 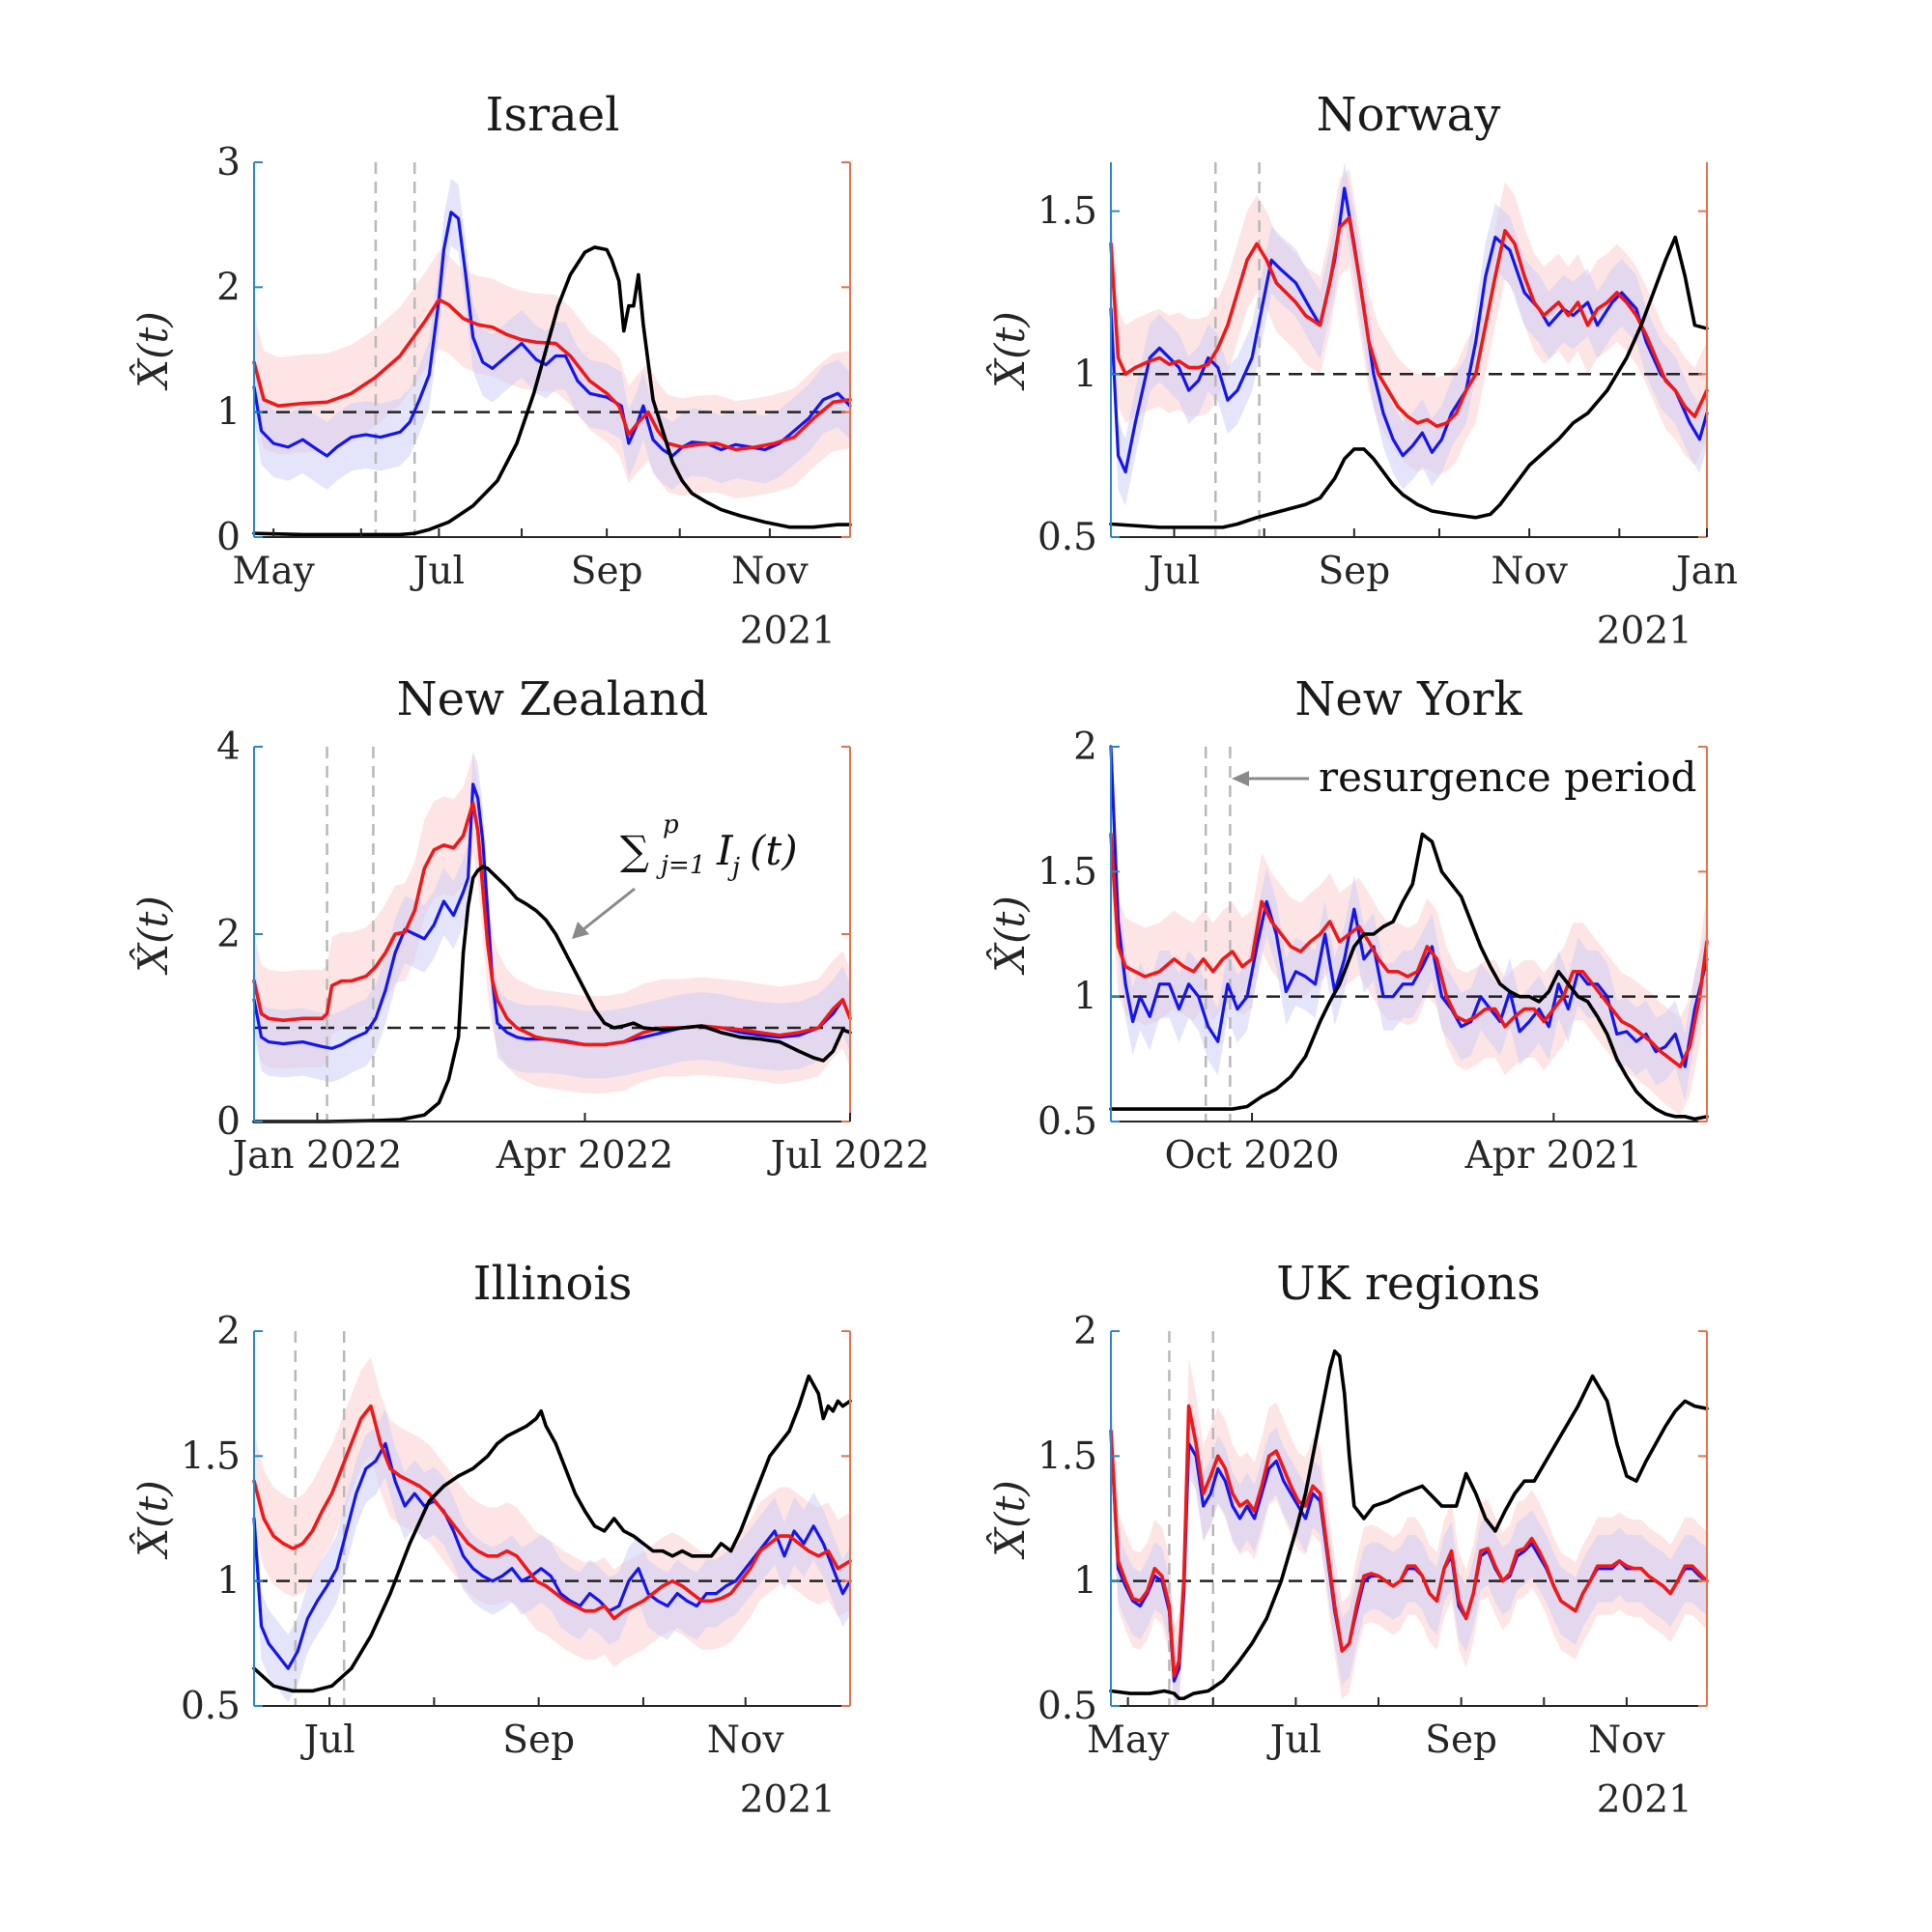 I want to click on annotation-resurgence-text: resurgence period, so click(x=1508, y=777).